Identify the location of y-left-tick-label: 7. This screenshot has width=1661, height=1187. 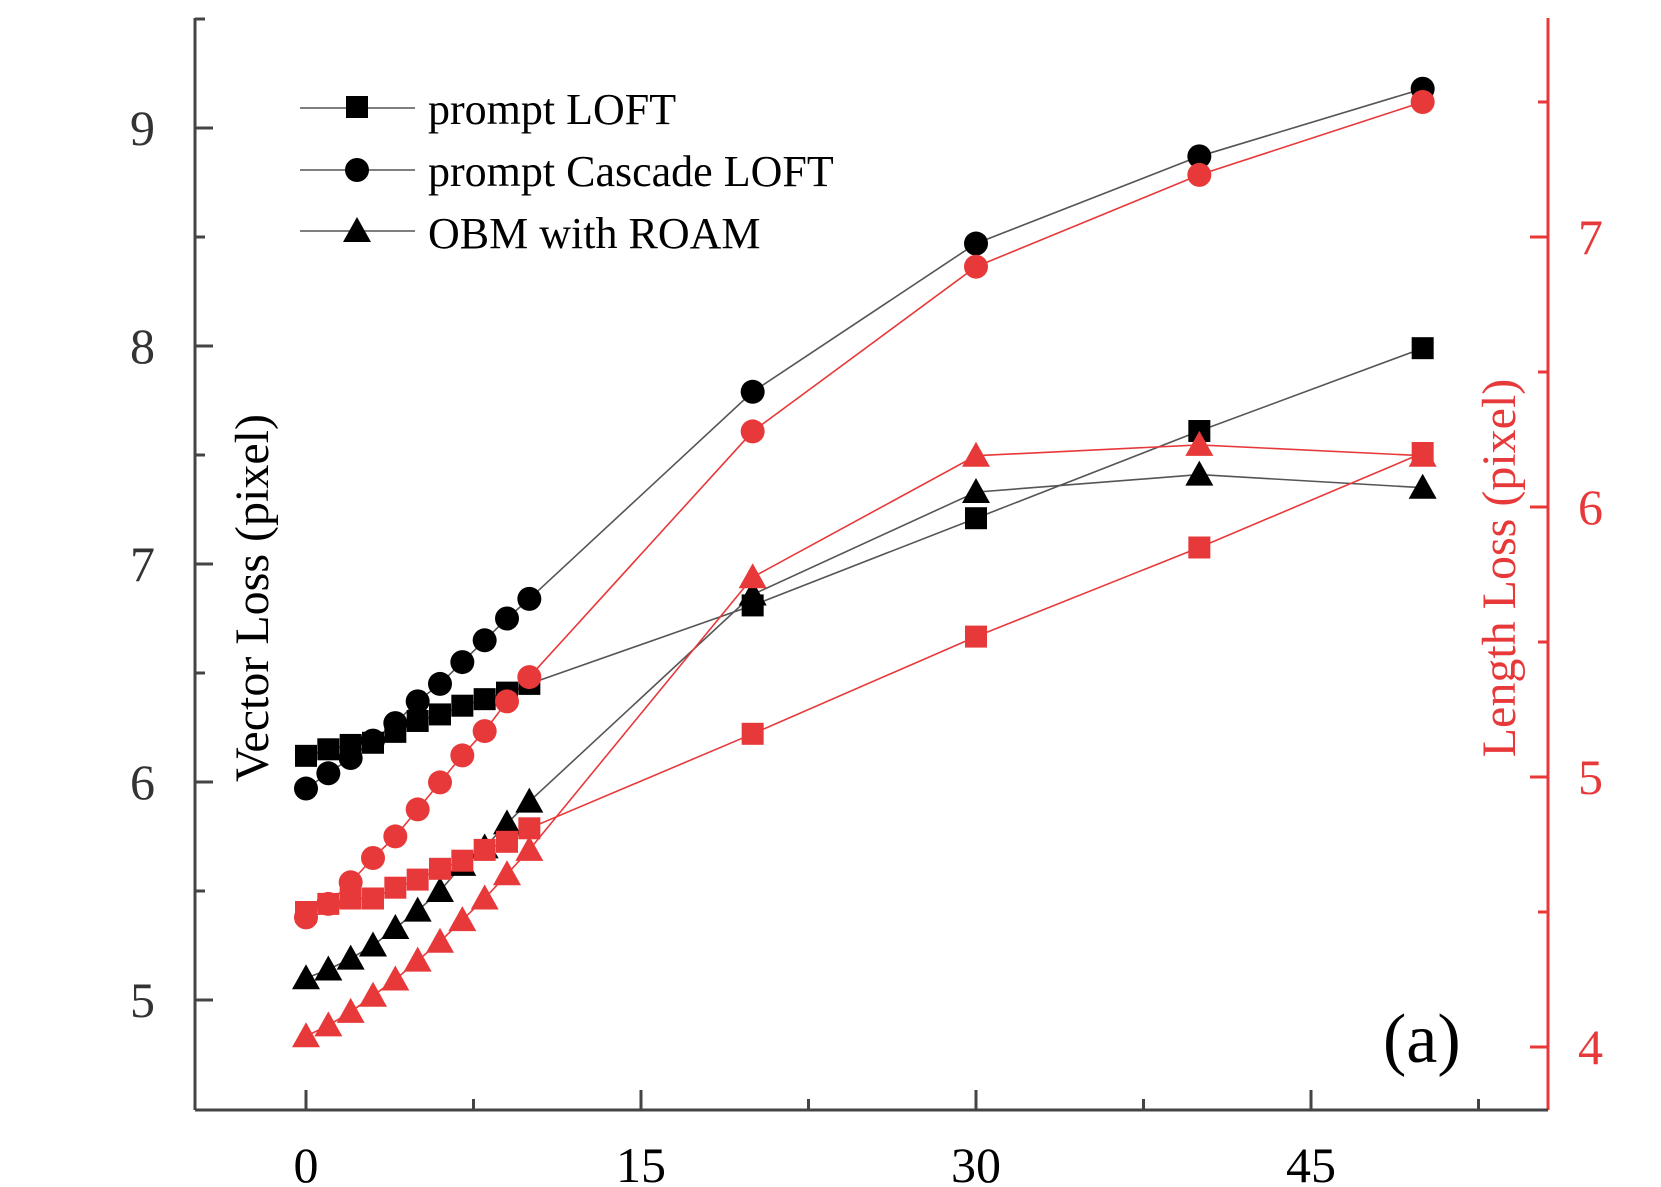
(142, 564).